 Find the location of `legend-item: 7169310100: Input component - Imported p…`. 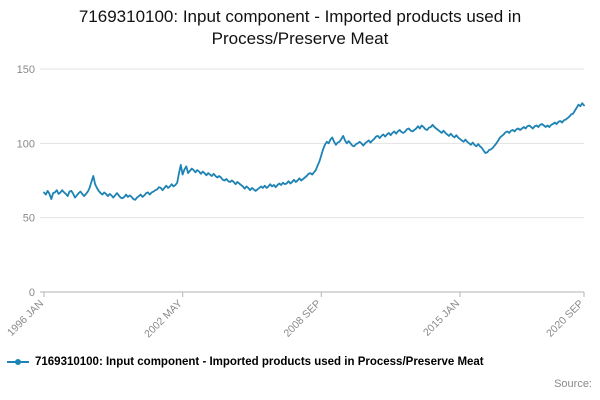

legend-item: 7169310100: Input component - Imported p… is located at coordinates (303, 362).